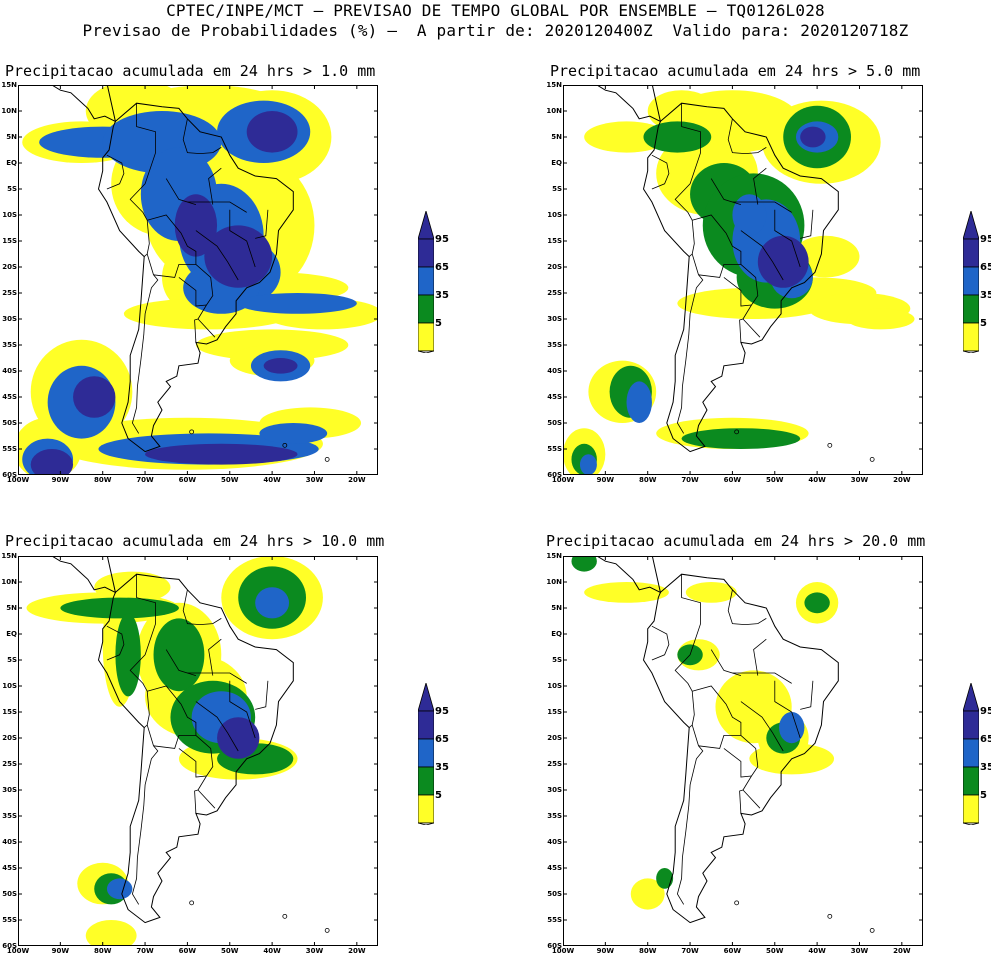 This screenshot has width=991, height=957. What do you see at coordinates (9, 111) in the screenshot?
I see `lat-tick-label: 10N` at bounding box center [9, 111].